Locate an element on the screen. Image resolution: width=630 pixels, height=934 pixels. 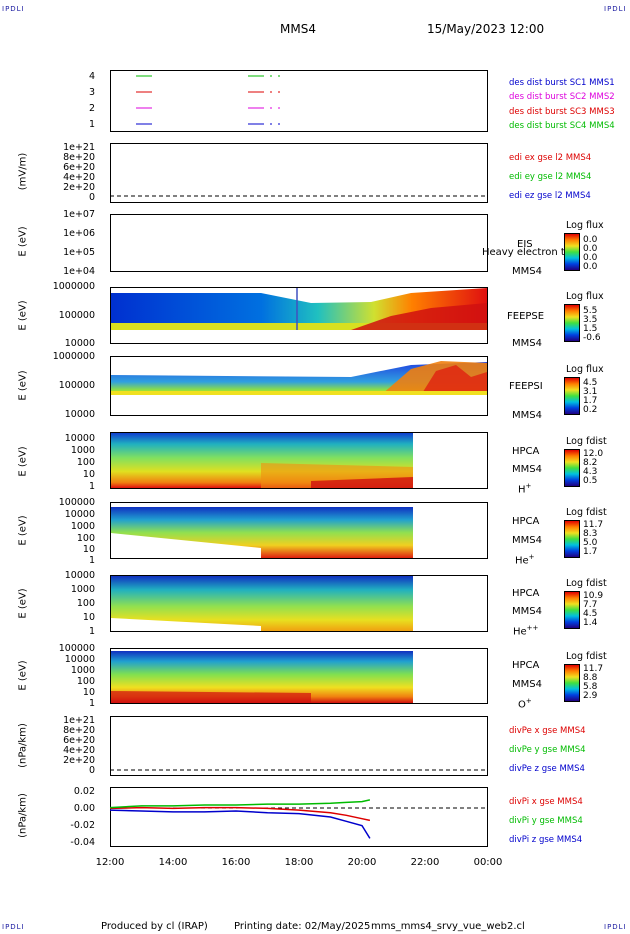
hpca-h-spectrogram is located at coordinates (262, 460).